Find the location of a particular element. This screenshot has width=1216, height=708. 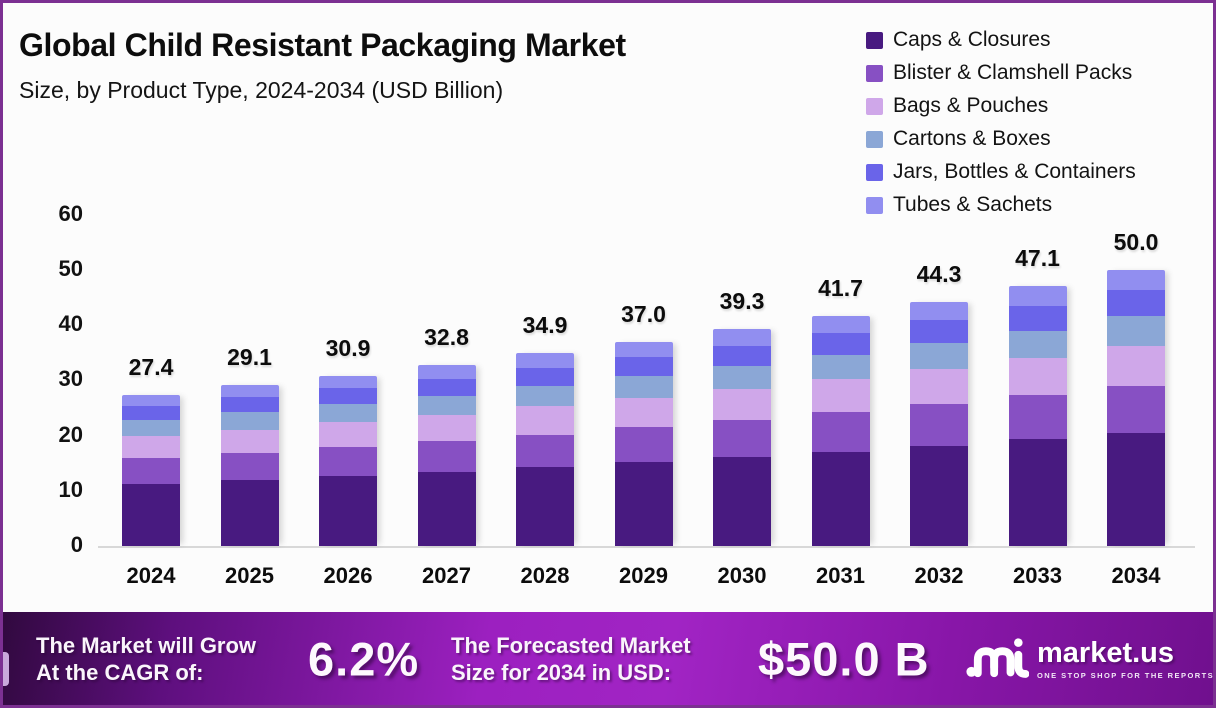

x-axis-label-2030: 2030 is located at coordinates (742, 575).